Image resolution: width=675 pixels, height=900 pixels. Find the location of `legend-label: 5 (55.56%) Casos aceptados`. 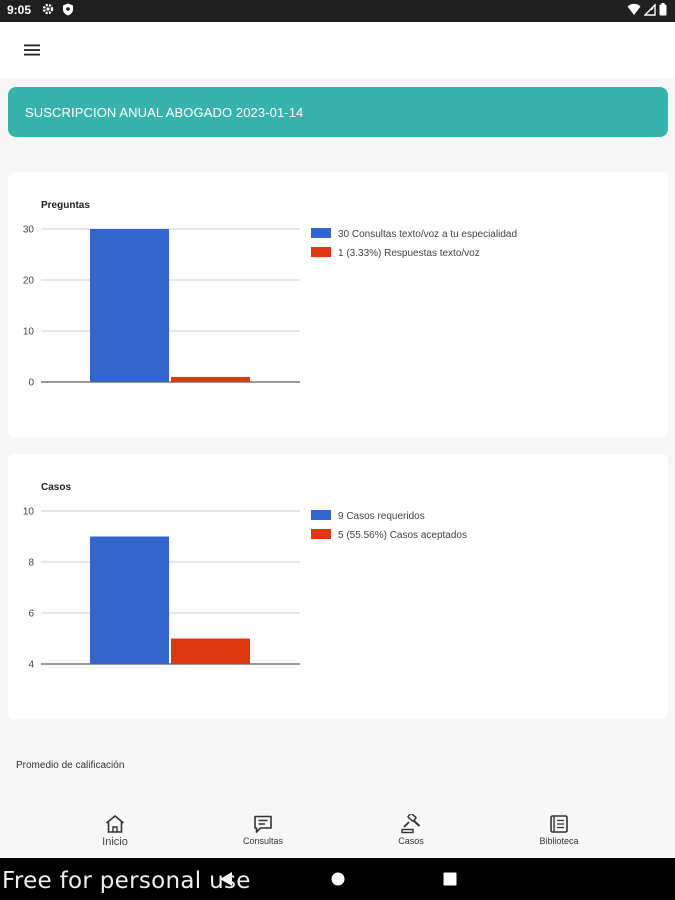

legend-label: 5 (55.56%) Casos aceptados is located at coordinates (402, 535).